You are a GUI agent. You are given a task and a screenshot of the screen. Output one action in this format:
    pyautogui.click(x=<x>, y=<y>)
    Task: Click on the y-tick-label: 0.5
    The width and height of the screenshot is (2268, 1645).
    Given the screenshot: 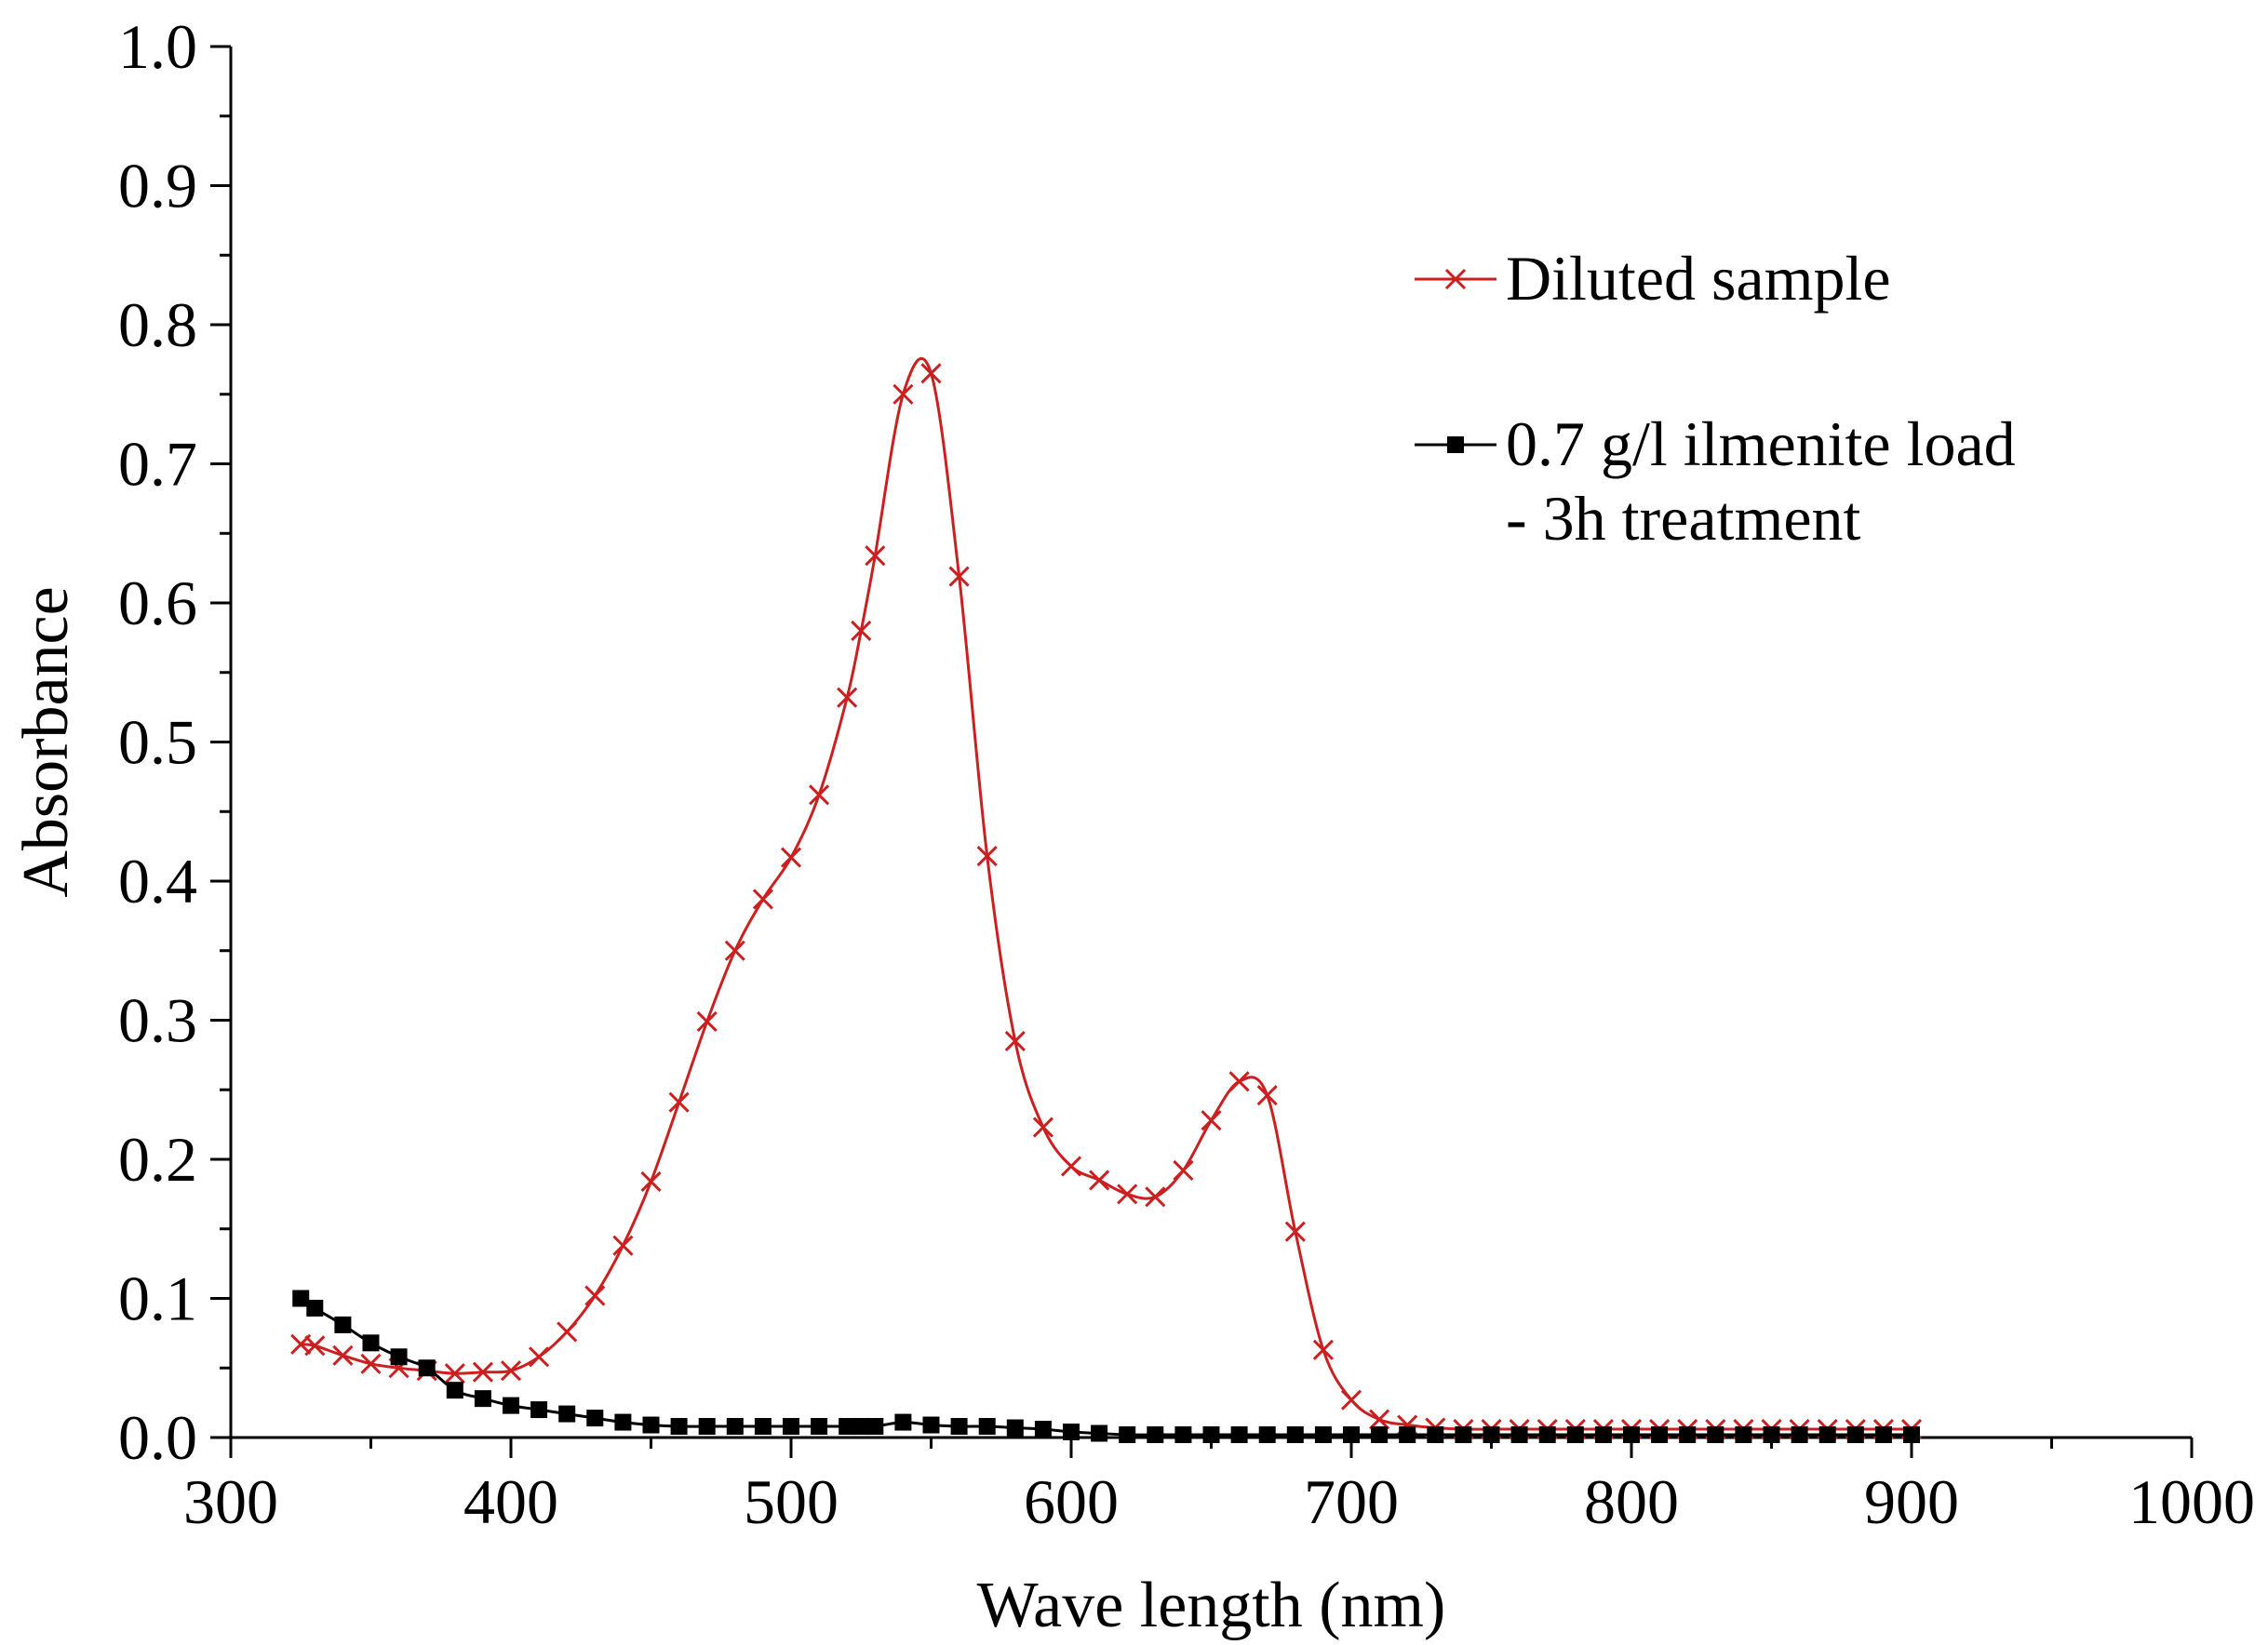 What is the action you would take?
    pyautogui.click(x=157, y=742)
    